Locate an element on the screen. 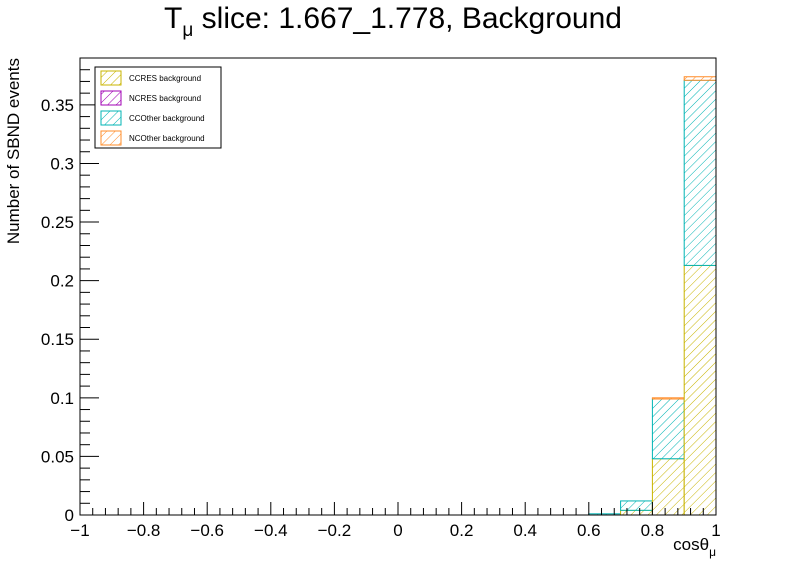 The width and height of the screenshot is (796, 572). x-tick-label: −0.6 is located at coordinates (207, 530).